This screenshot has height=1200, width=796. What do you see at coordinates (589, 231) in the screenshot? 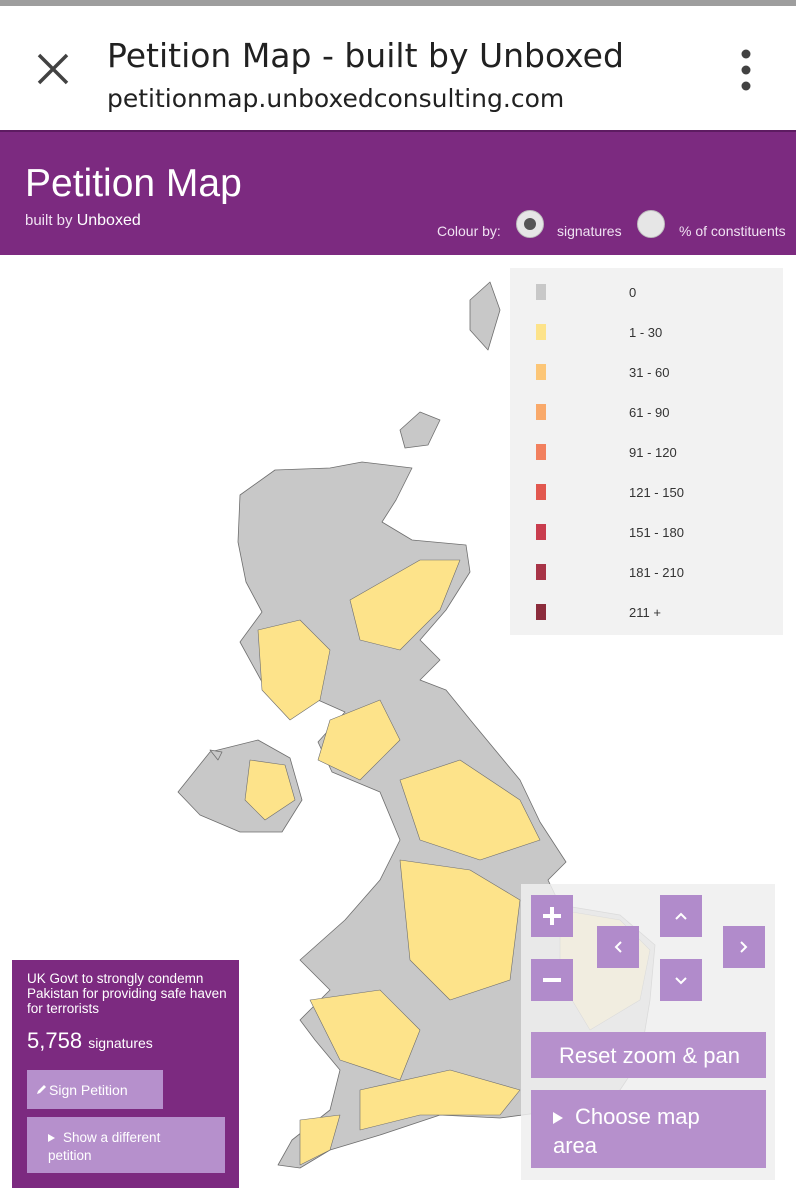
I see `option-label: signatures` at bounding box center [589, 231].